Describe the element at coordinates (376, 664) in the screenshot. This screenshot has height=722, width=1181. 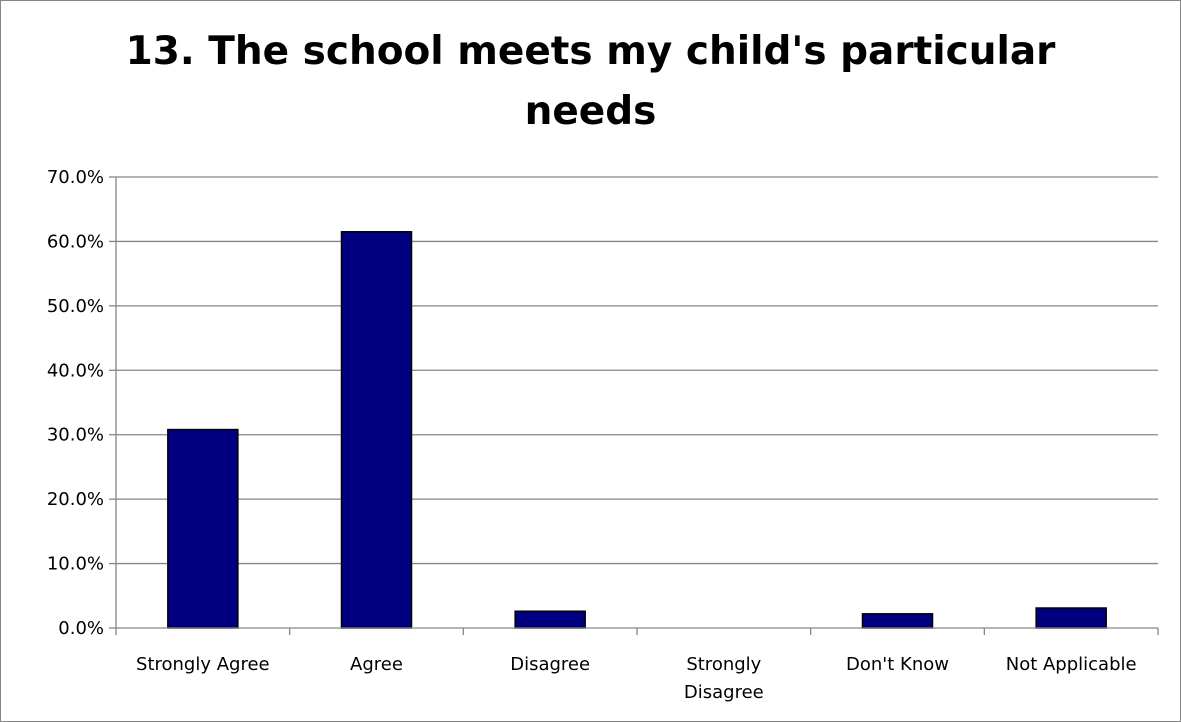
I see `x-tick-label: Agree` at that location.